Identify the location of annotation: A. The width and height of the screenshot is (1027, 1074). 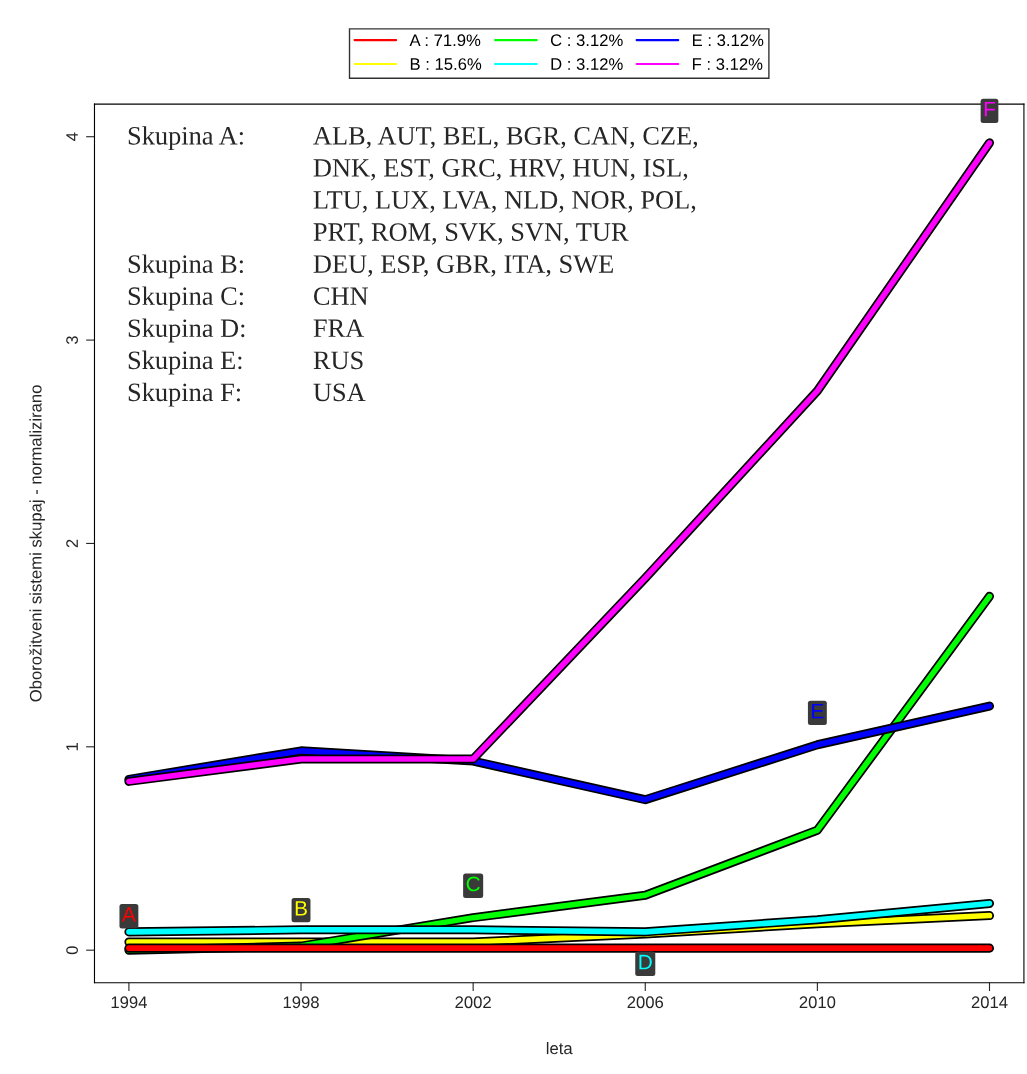
(129, 914).